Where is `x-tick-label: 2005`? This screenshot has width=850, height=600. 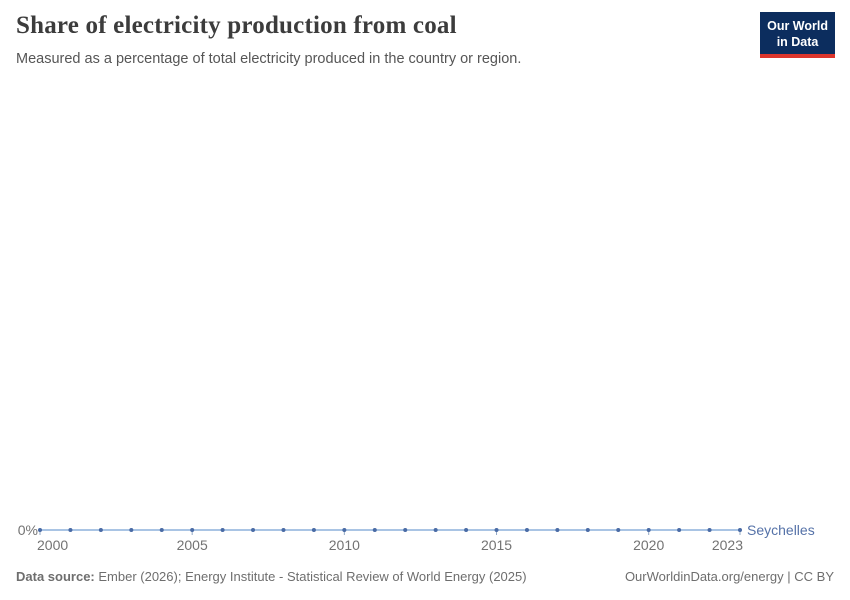
x-tick-label: 2005 is located at coordinates (192, 545).